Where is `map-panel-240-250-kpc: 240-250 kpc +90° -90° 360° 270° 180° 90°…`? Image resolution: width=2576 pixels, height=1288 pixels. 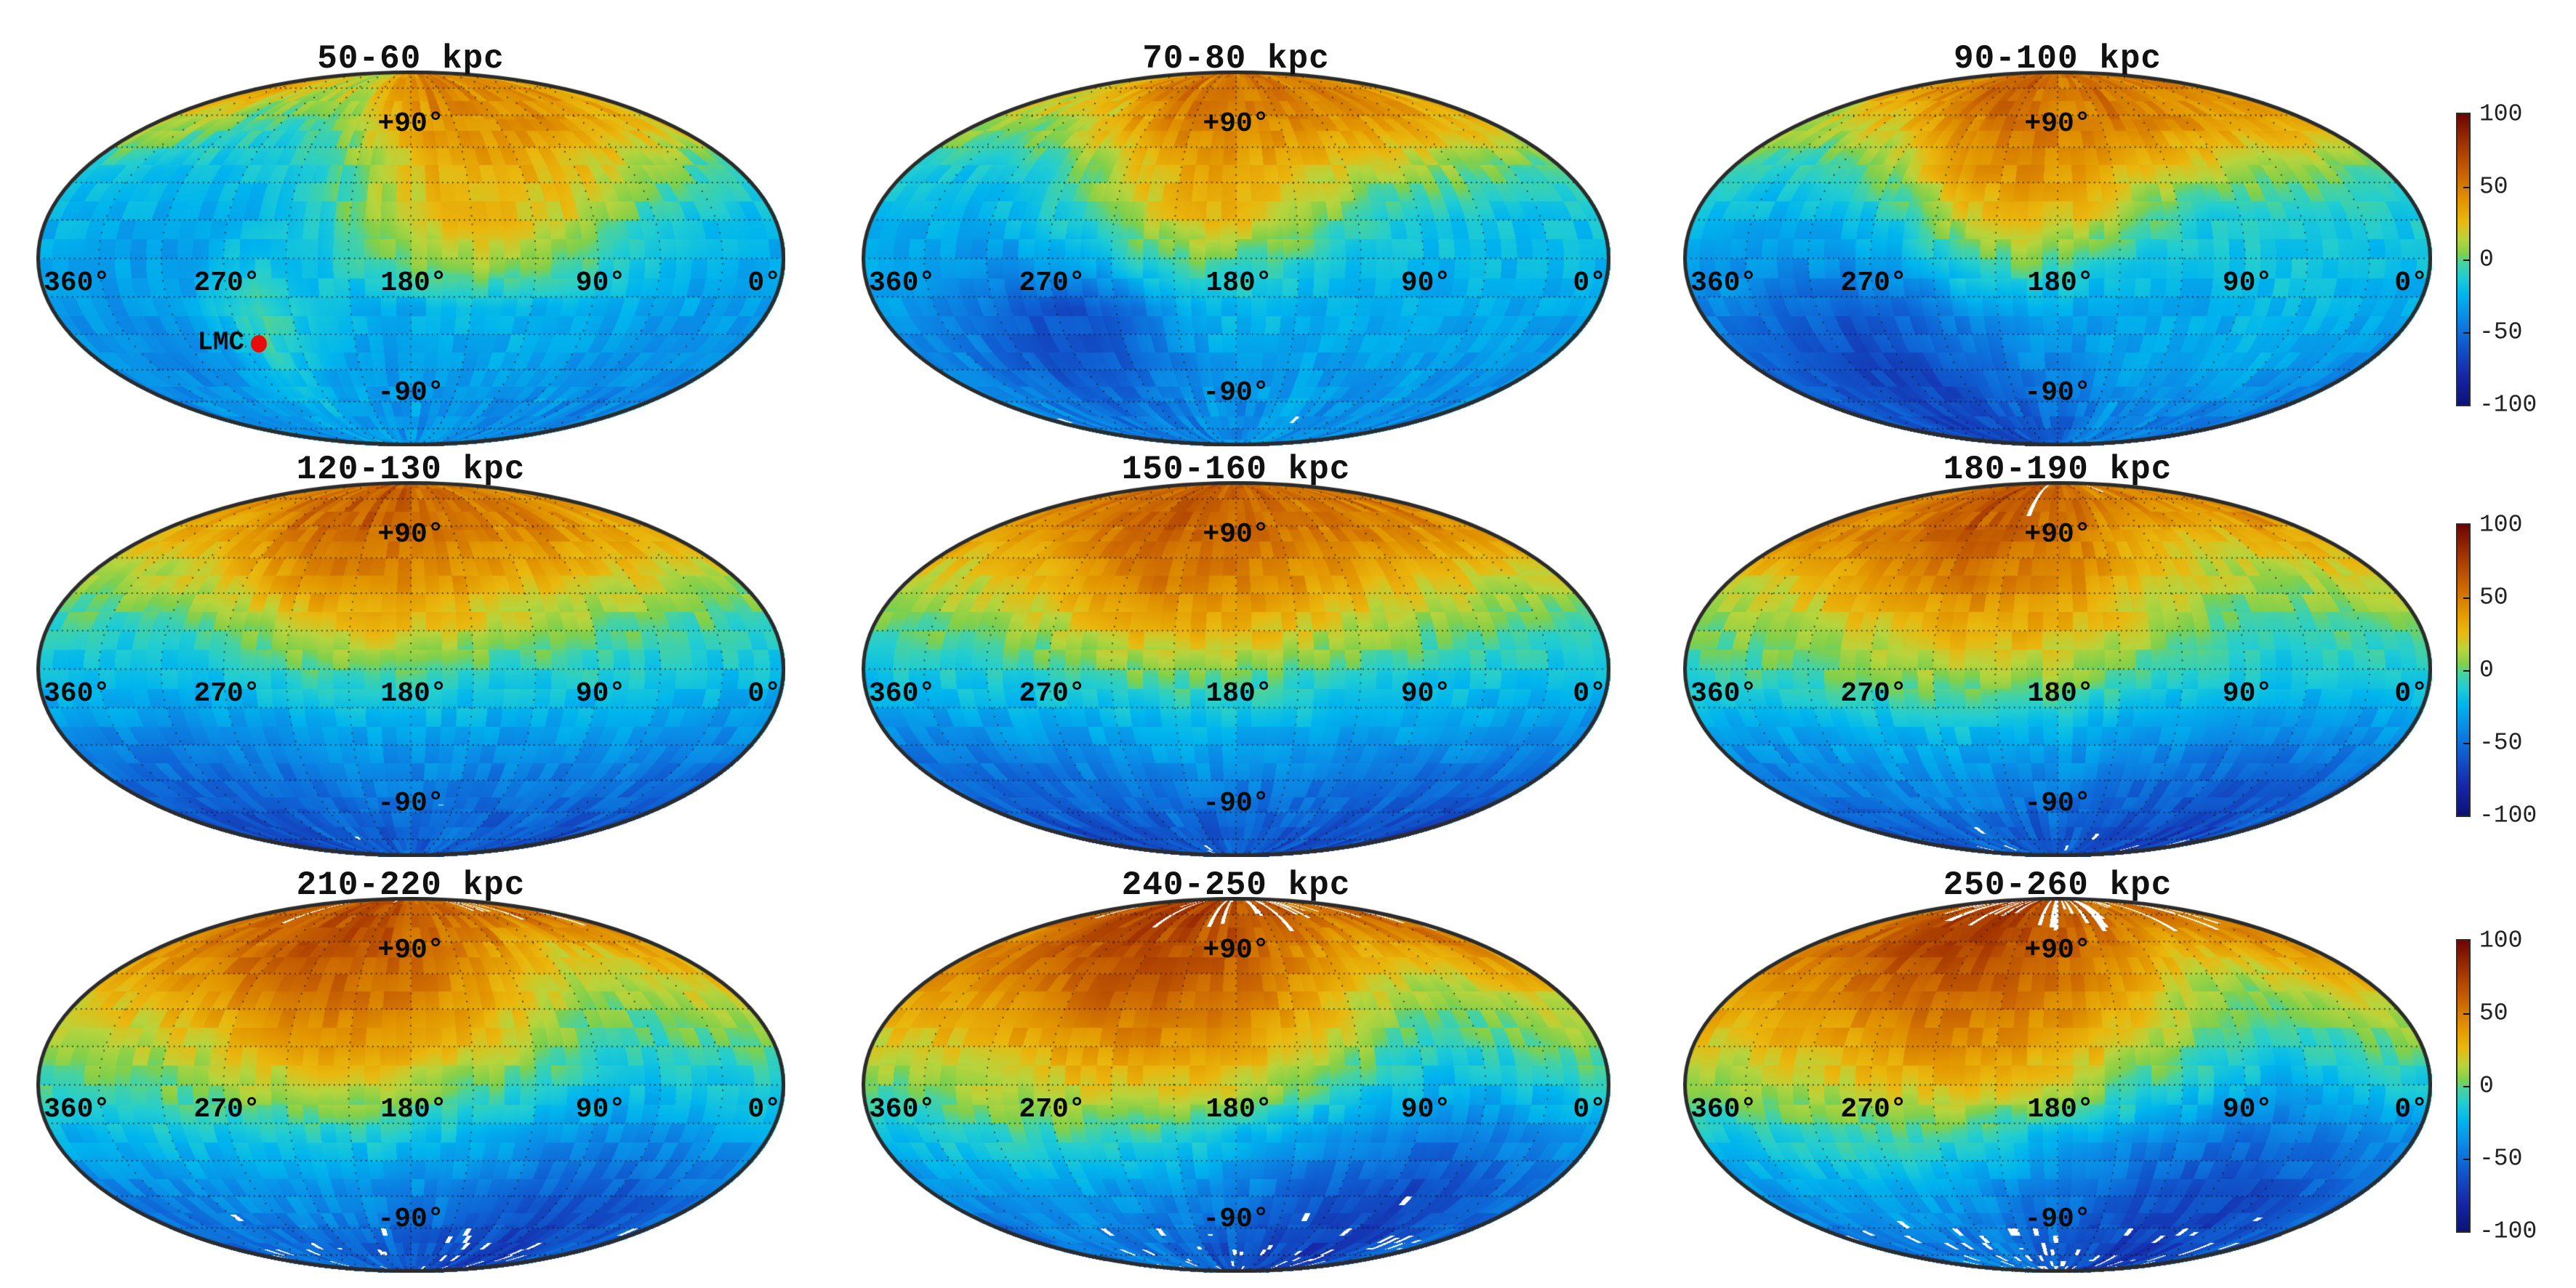 map-panel-240-250-kpc: 240-250 kpc +90° -90° 360° 270° 180° 90°… is located at coordinates (1236, 1069).